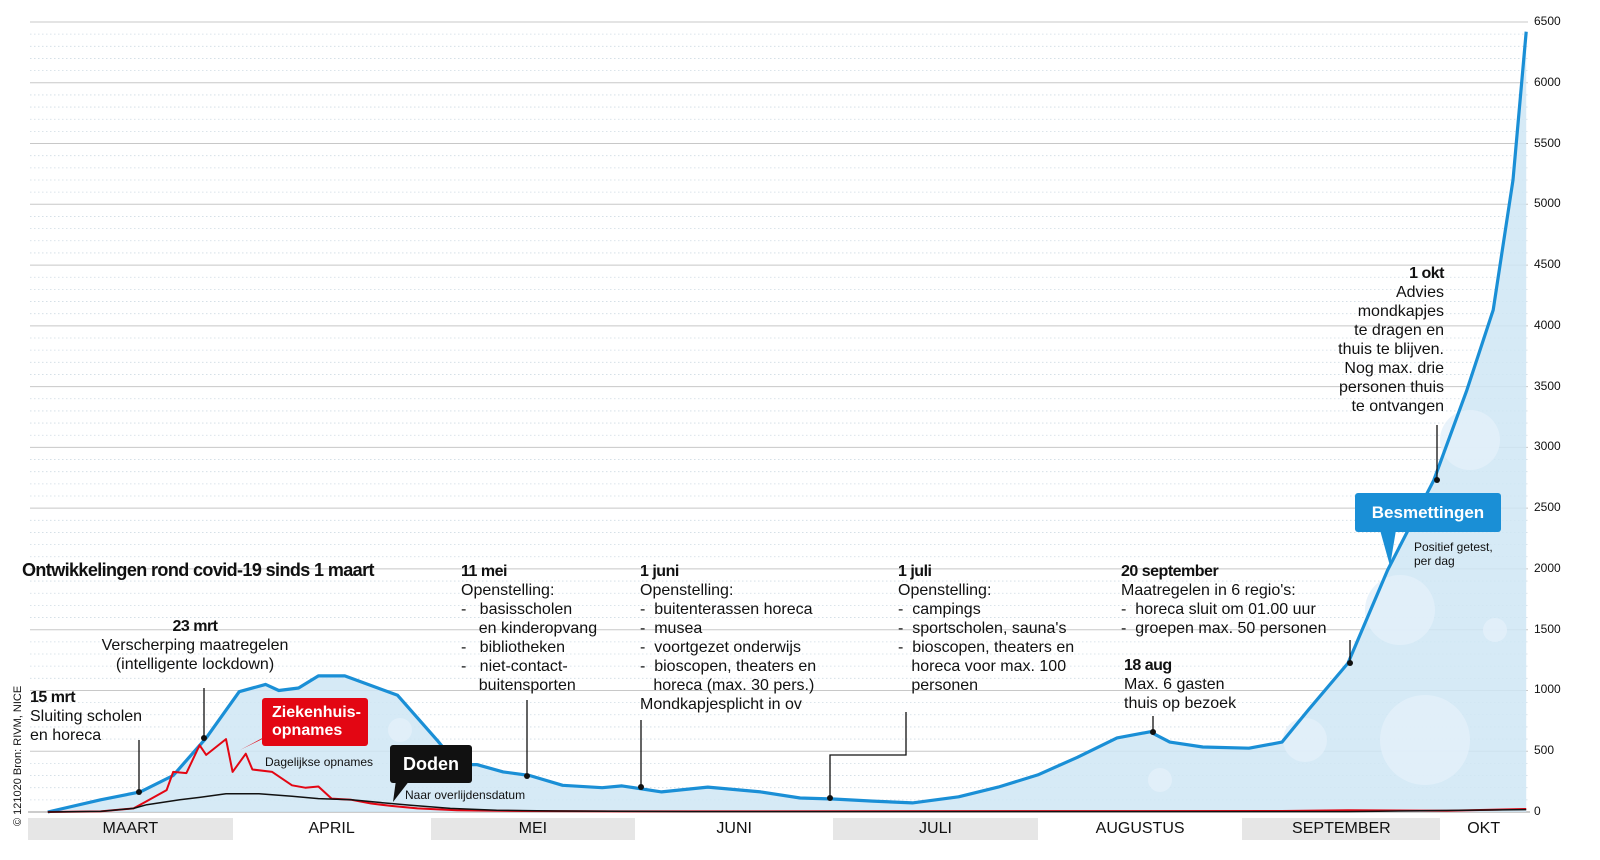 Image resolution: width=1600 pixels, height=860 pixels. I want to click on x-month-label: OKT, so click(1484, 828).